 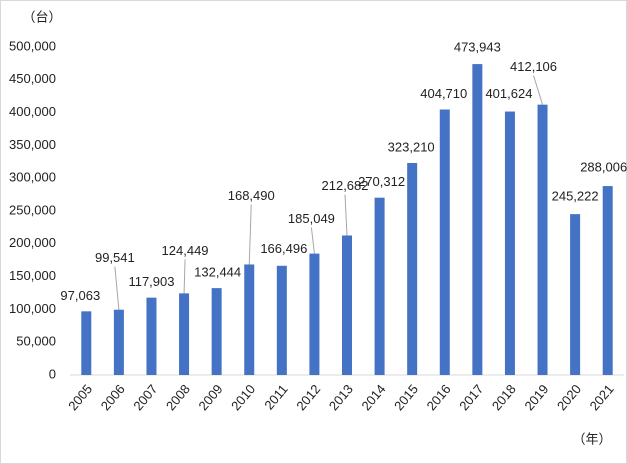 What do you see at coordinates (80, 295) in the screenshot?
I see `data-label: 97,063` at bounding box center [80, 295].